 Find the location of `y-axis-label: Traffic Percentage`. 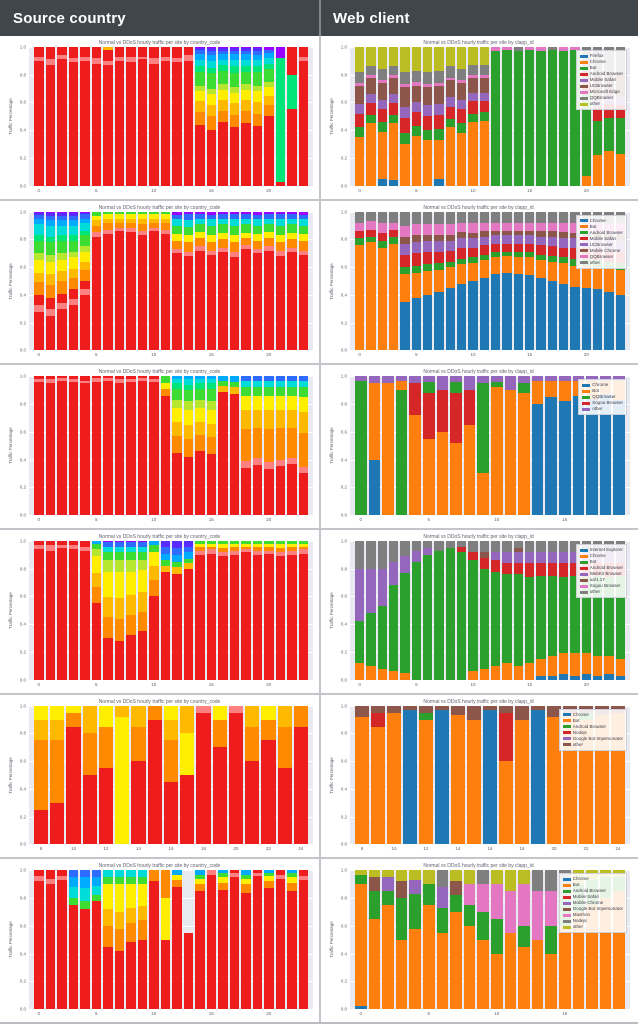

y-axis-label: Traffic Percentage is located at coordinates (331, 445).